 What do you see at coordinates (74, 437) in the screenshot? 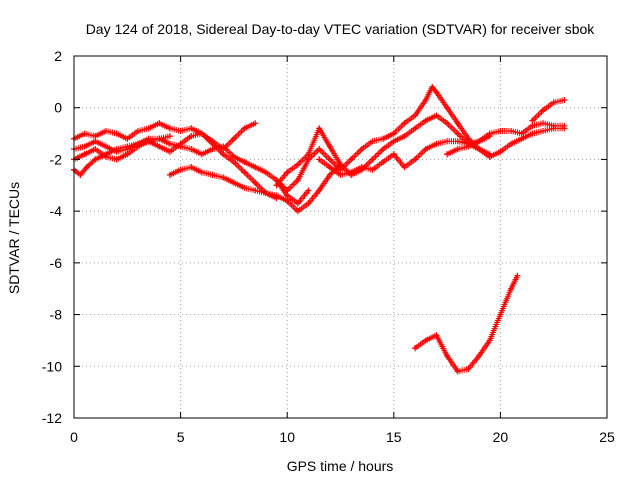
I see `x-tick-label: 0` at bounding box center [74, 437].